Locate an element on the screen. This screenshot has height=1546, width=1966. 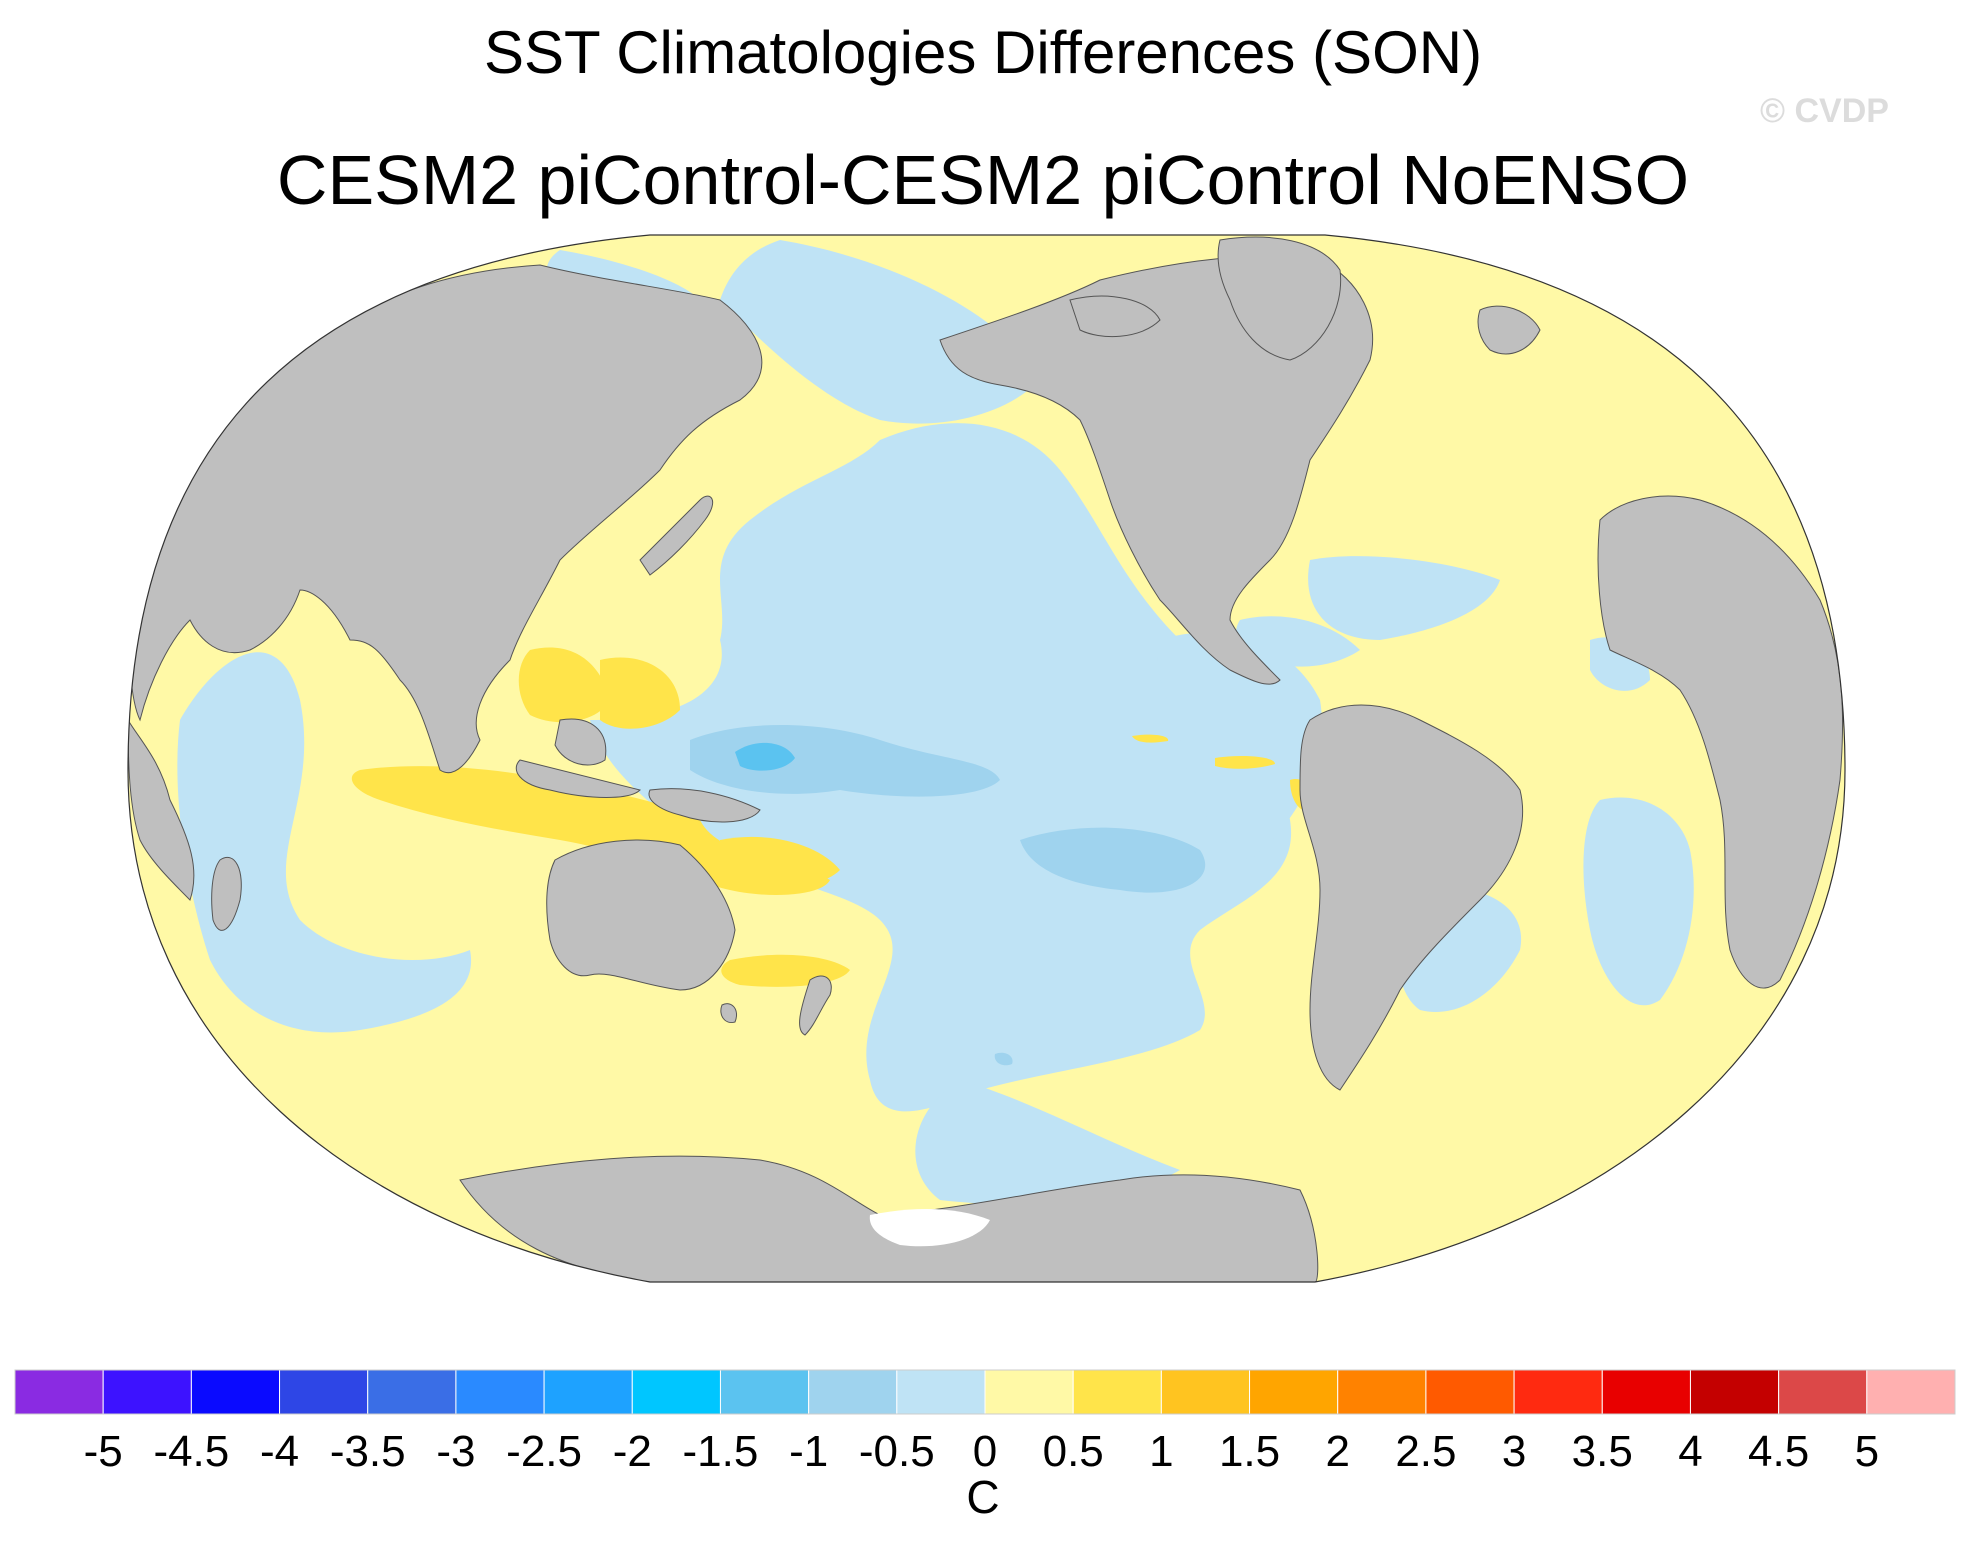
neg-region-east-pacific is located at coordinates (1239, 746).